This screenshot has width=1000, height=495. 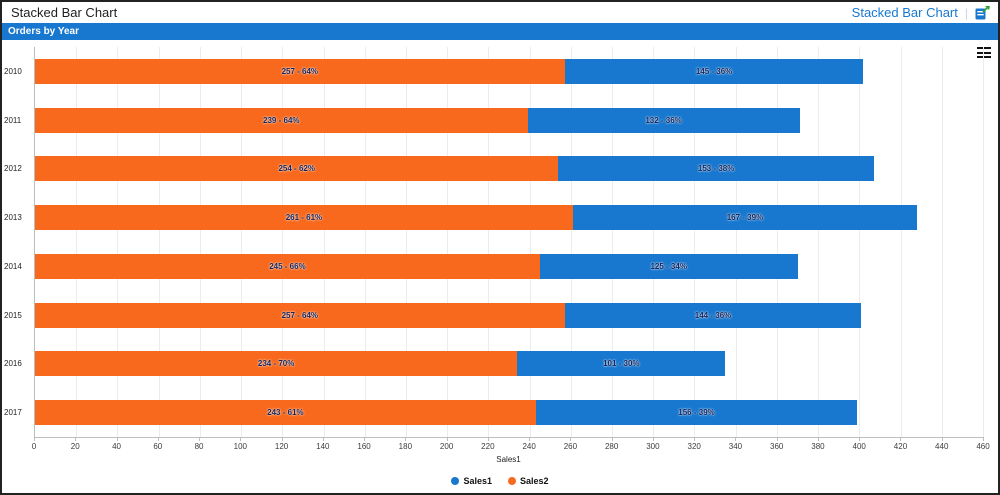 I want to click on y-axis-label: 2011, so click(x=13, y=120).